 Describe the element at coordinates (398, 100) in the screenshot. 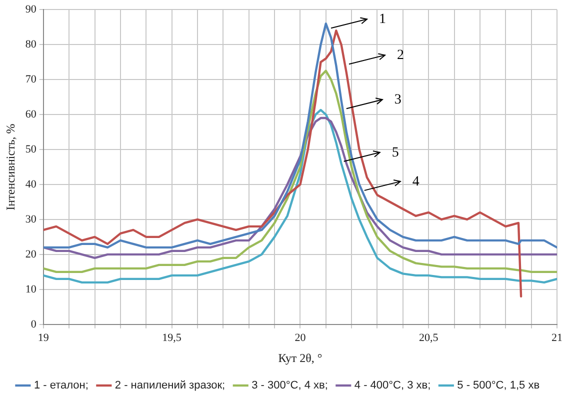

I see `annotation: 3` at that location.